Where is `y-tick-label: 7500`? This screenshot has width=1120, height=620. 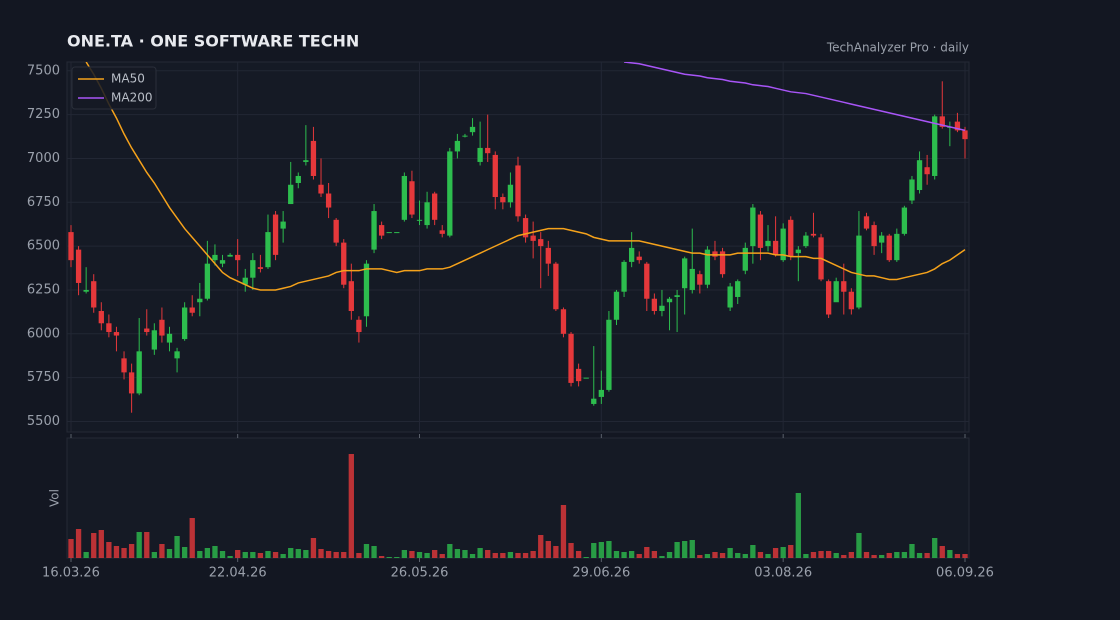 y-tick-label: 7500 is located at coordinates (43, 70).